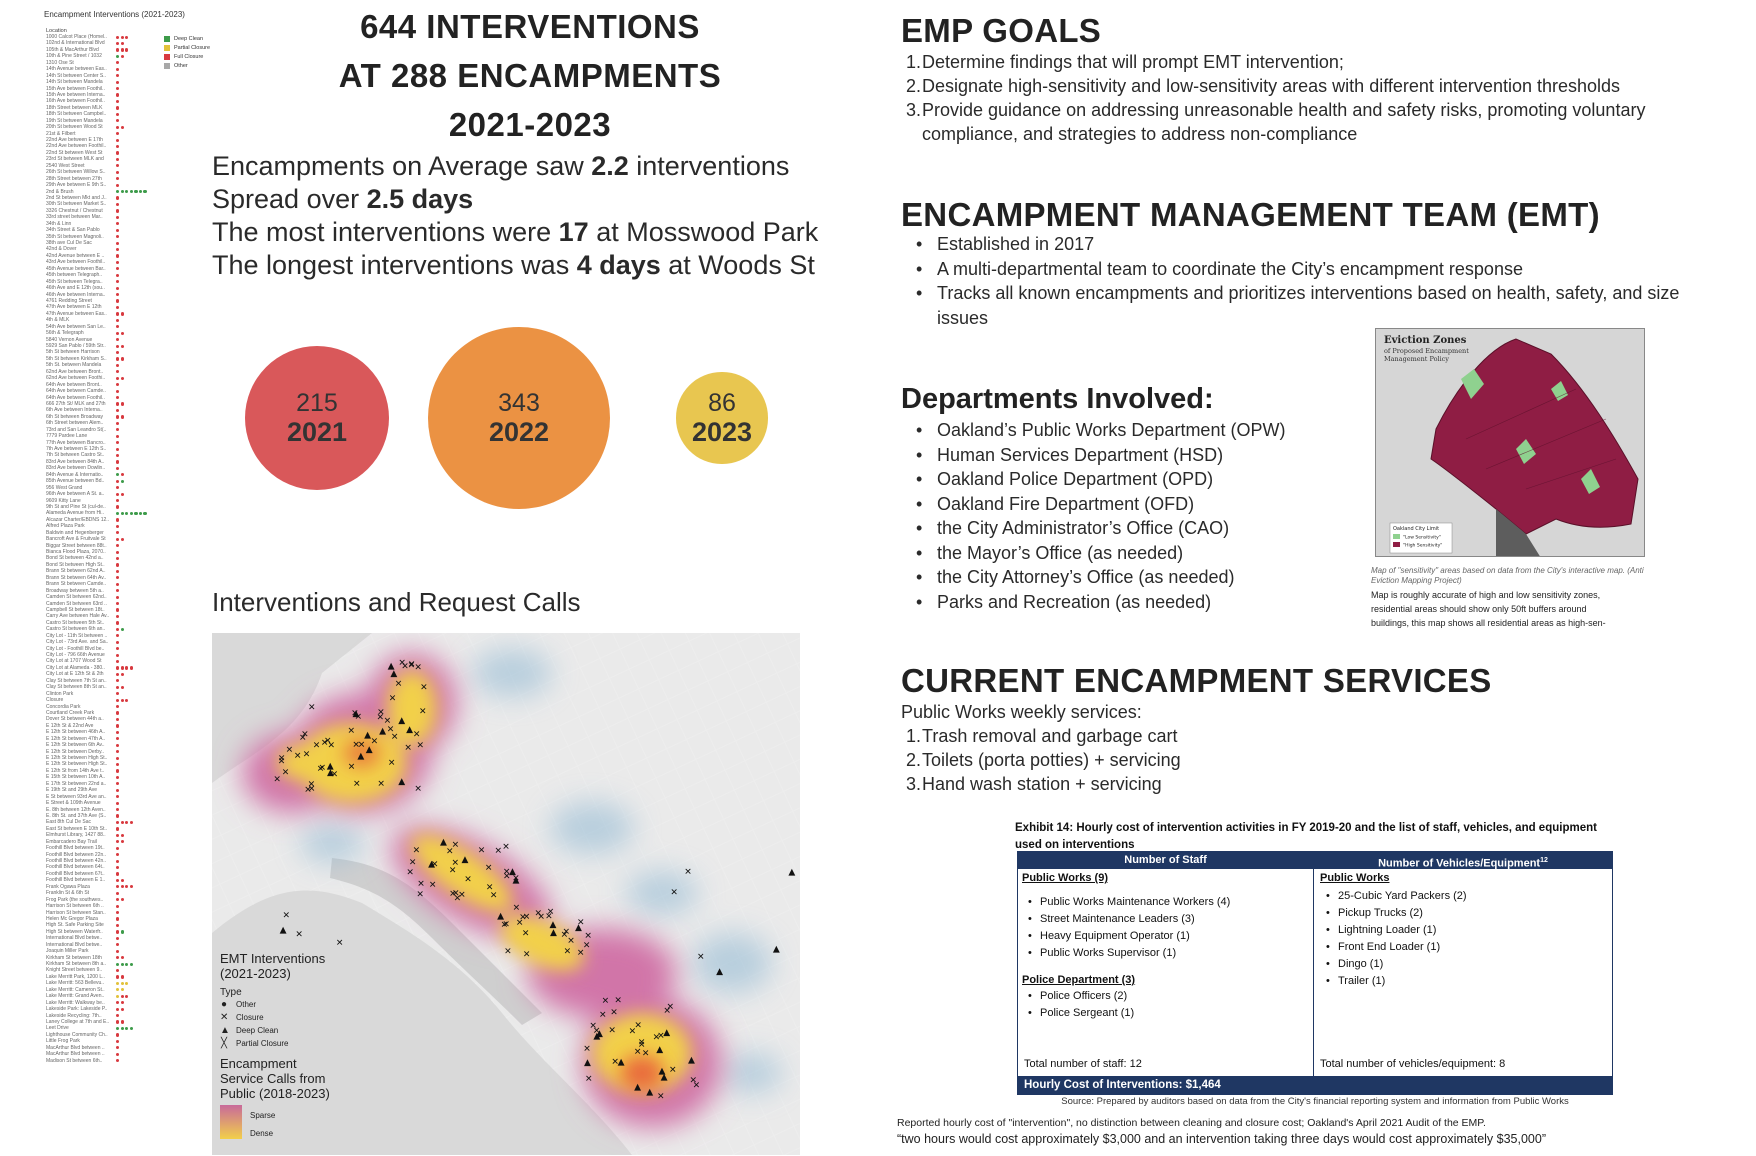 This screenshot has height=1156, width=1756. What do you see at coordinates (149, 513) in the screenshot?
I see `list-row: Alameda Avenue from Hi..` at bounding box center [149, 513].